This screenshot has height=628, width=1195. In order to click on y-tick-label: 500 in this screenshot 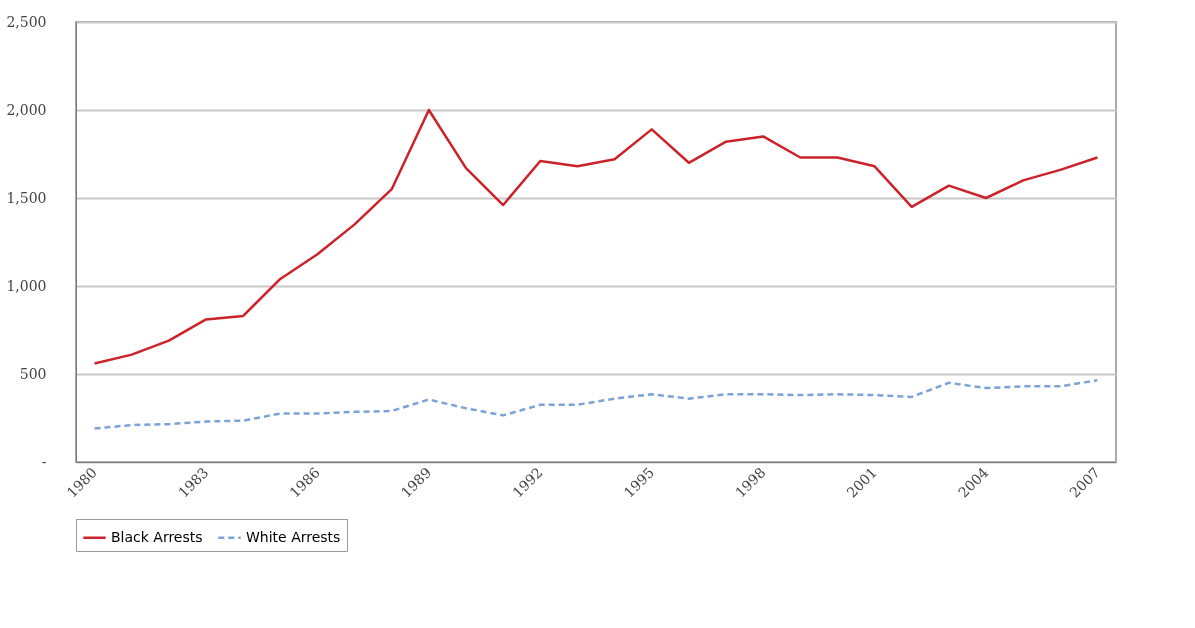, I will do `click(33, 373)`.